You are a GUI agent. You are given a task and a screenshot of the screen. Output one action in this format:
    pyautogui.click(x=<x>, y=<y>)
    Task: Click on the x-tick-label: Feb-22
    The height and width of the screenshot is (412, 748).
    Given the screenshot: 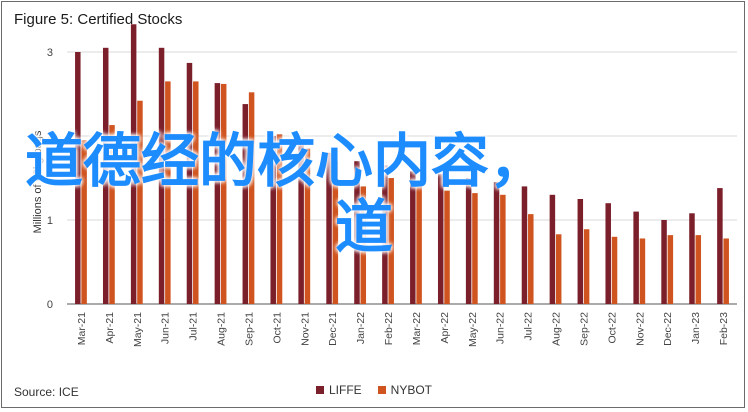 What is the action you would take?
    pyautogui.click(x=389, y=328)
    